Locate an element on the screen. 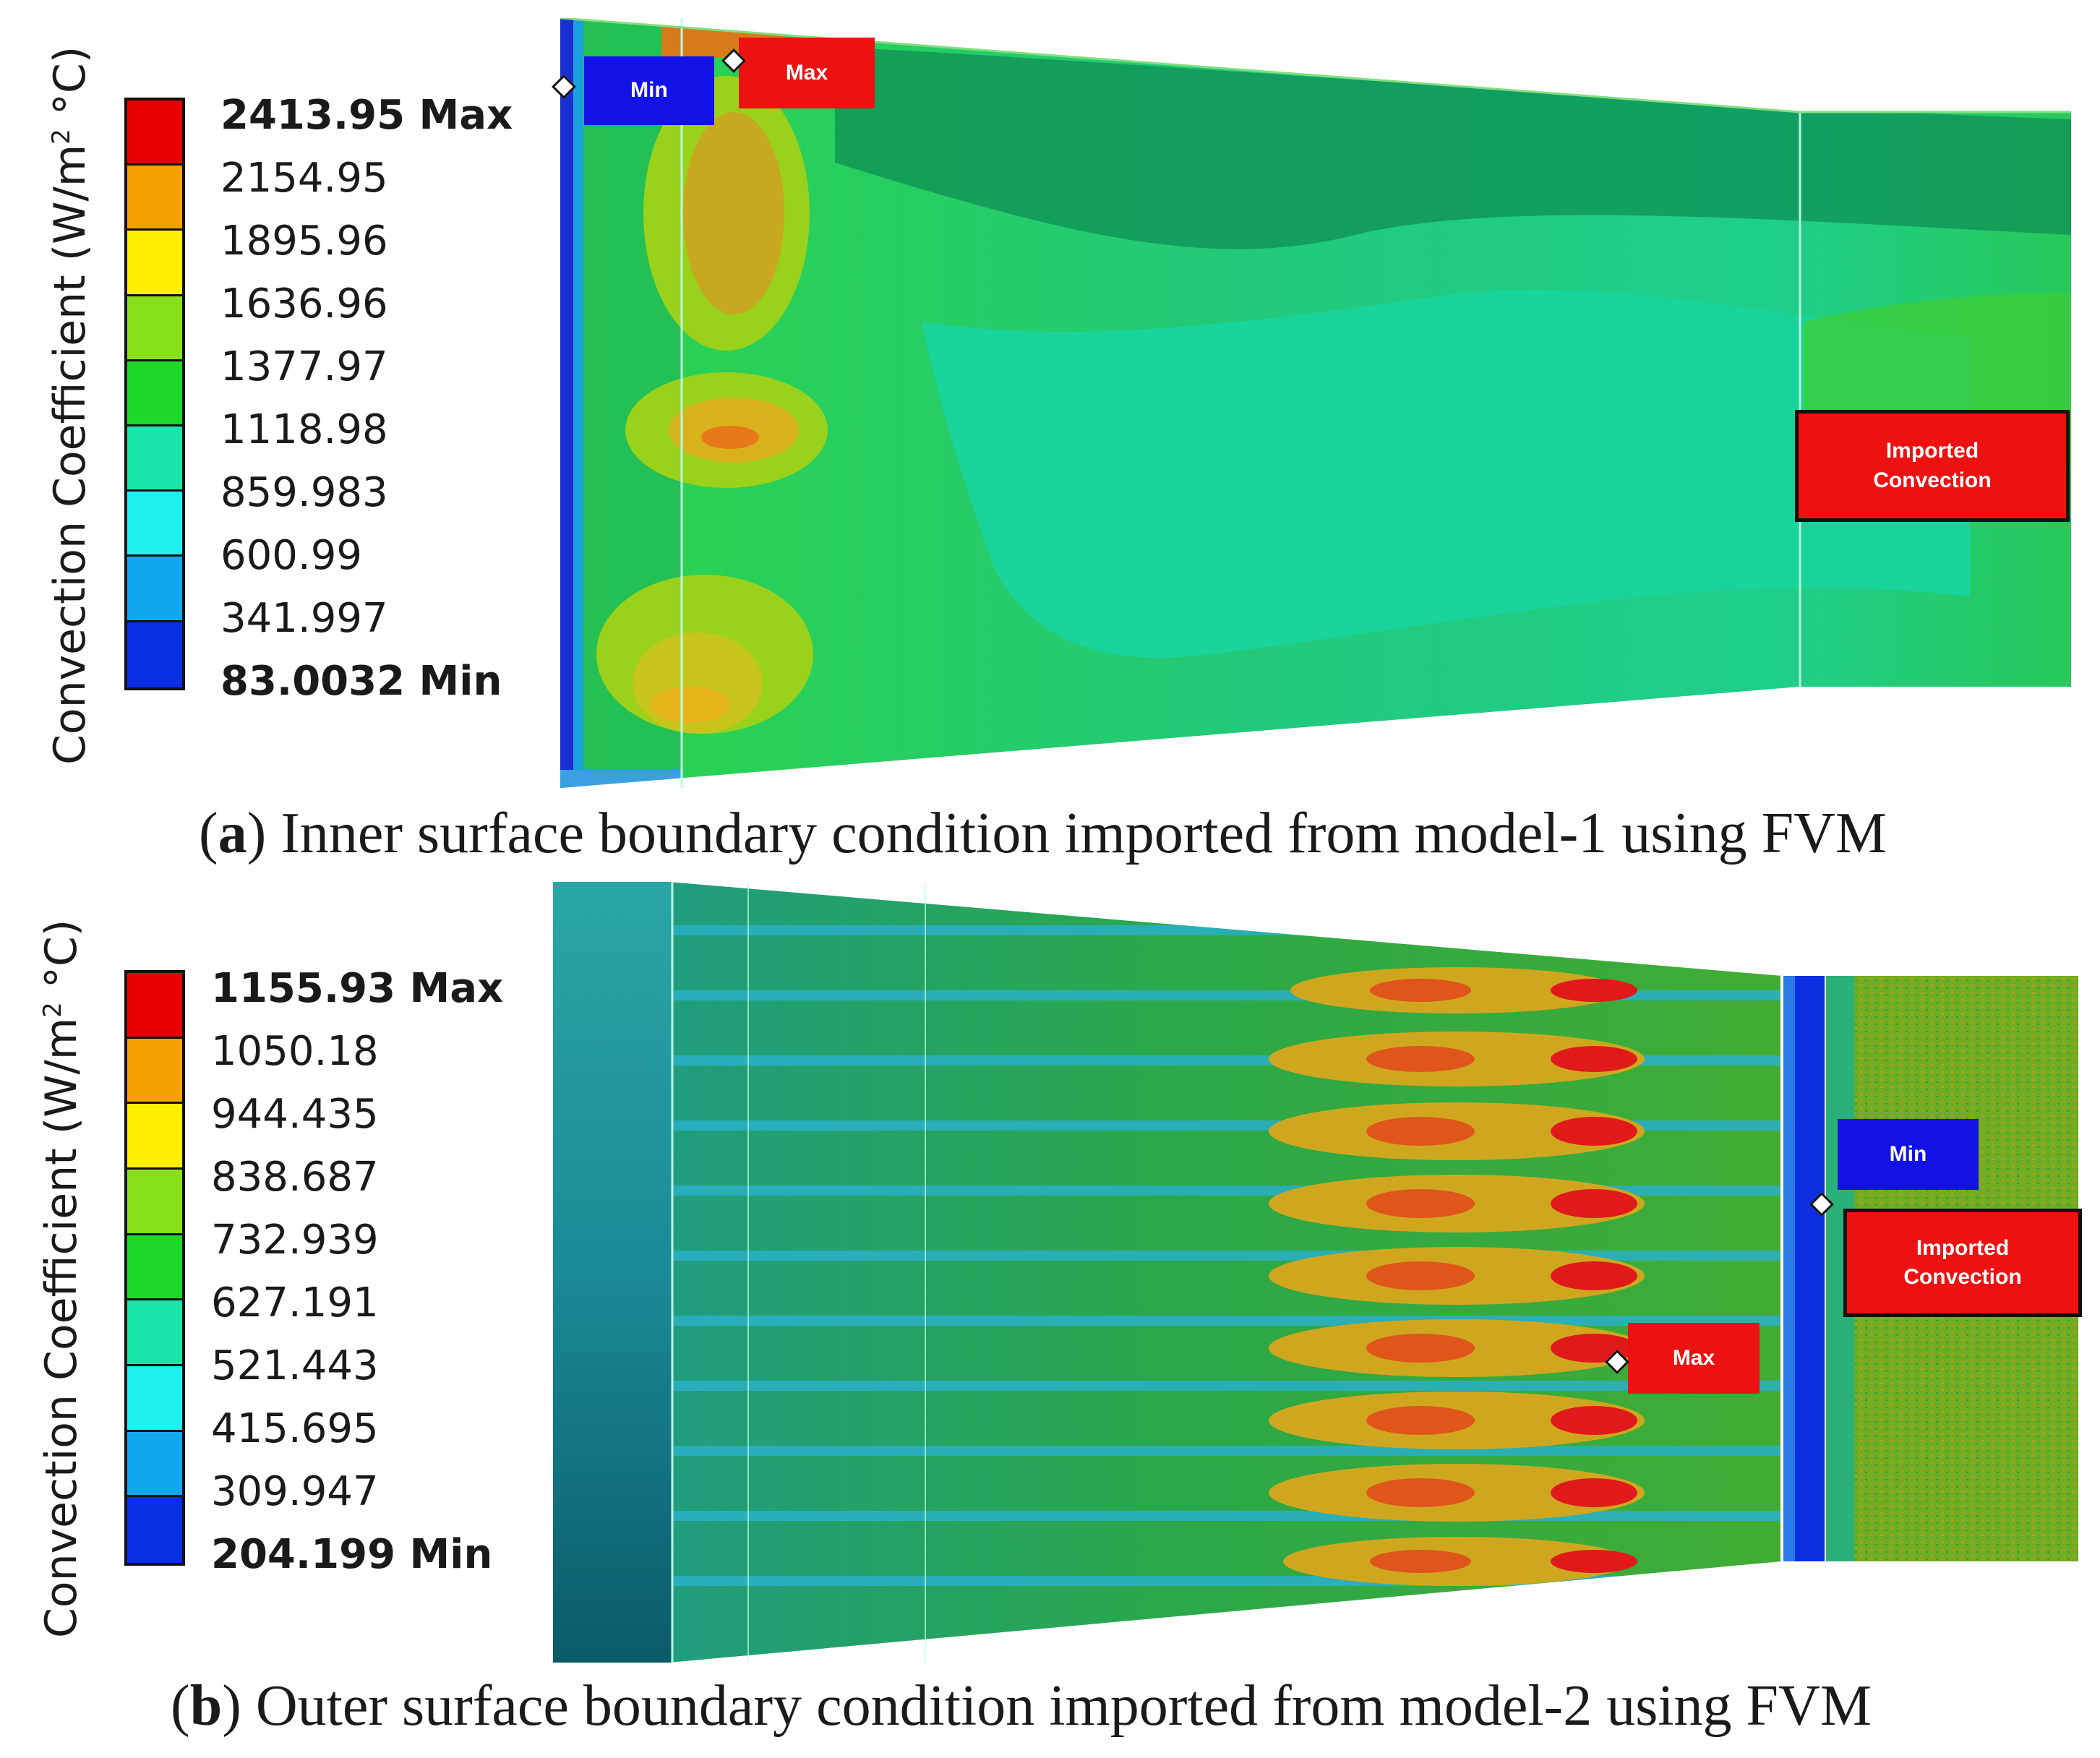  legend-label: 1636.96 is located at coordinates (304, 303).